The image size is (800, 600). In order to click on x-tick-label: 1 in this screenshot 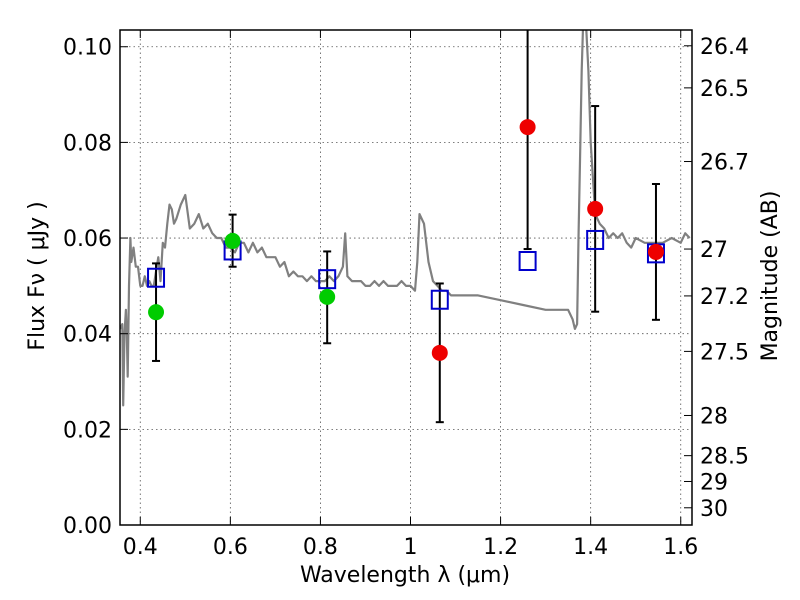, I will do `click(411, 547)`.